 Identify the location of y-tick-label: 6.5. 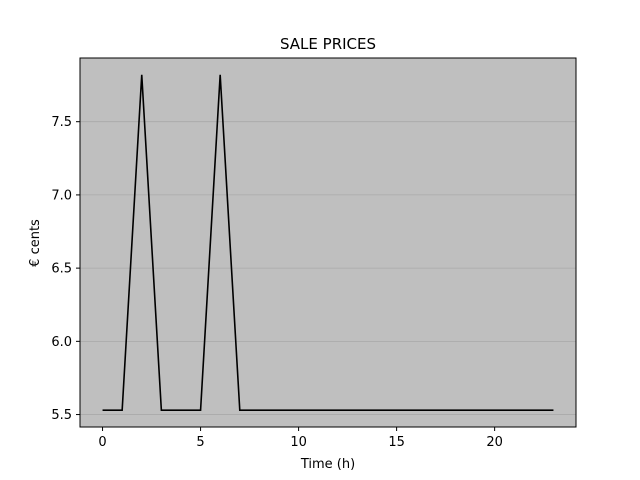
(61, 269).